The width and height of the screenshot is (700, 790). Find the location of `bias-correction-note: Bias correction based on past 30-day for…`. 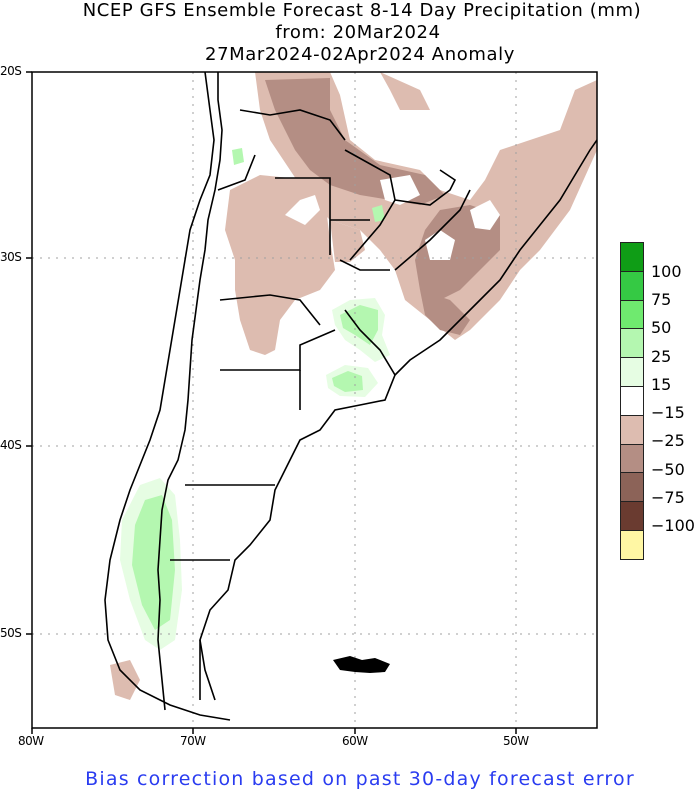

bias-correction-note: Bias correction based on past 30-day for… is located at coordinates (360, 779).